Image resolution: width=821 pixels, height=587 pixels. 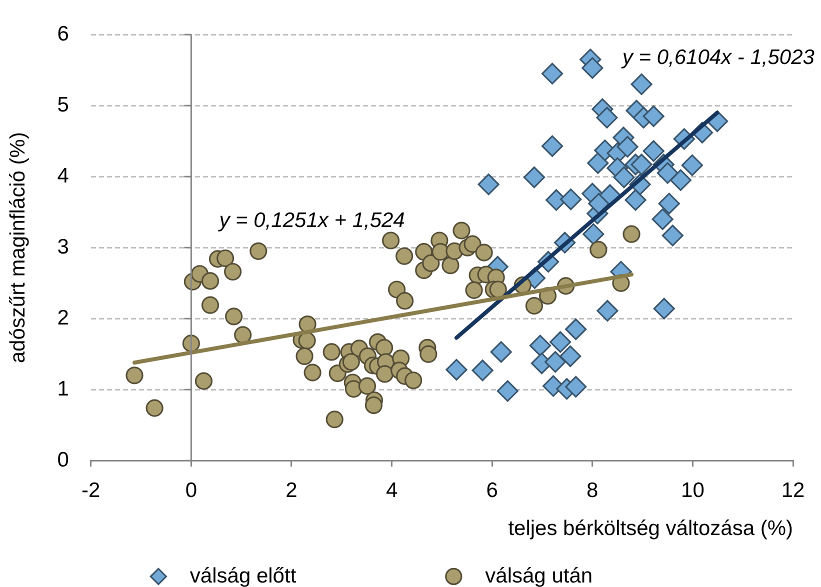 I want to click on y-tick-label: 6, so click(x=63, y=34).